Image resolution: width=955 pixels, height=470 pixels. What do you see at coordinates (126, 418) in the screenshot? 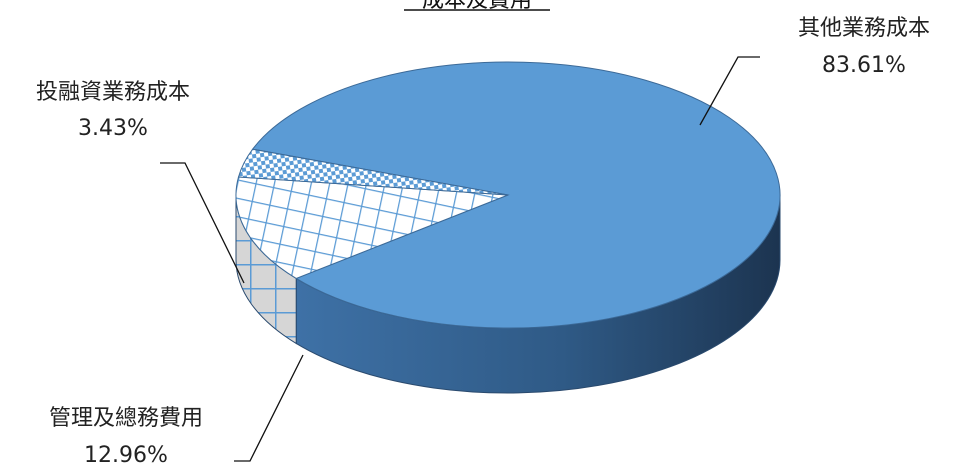
I see `label-admin-name: 管理及總務費用` at bounding box center [126, 418].